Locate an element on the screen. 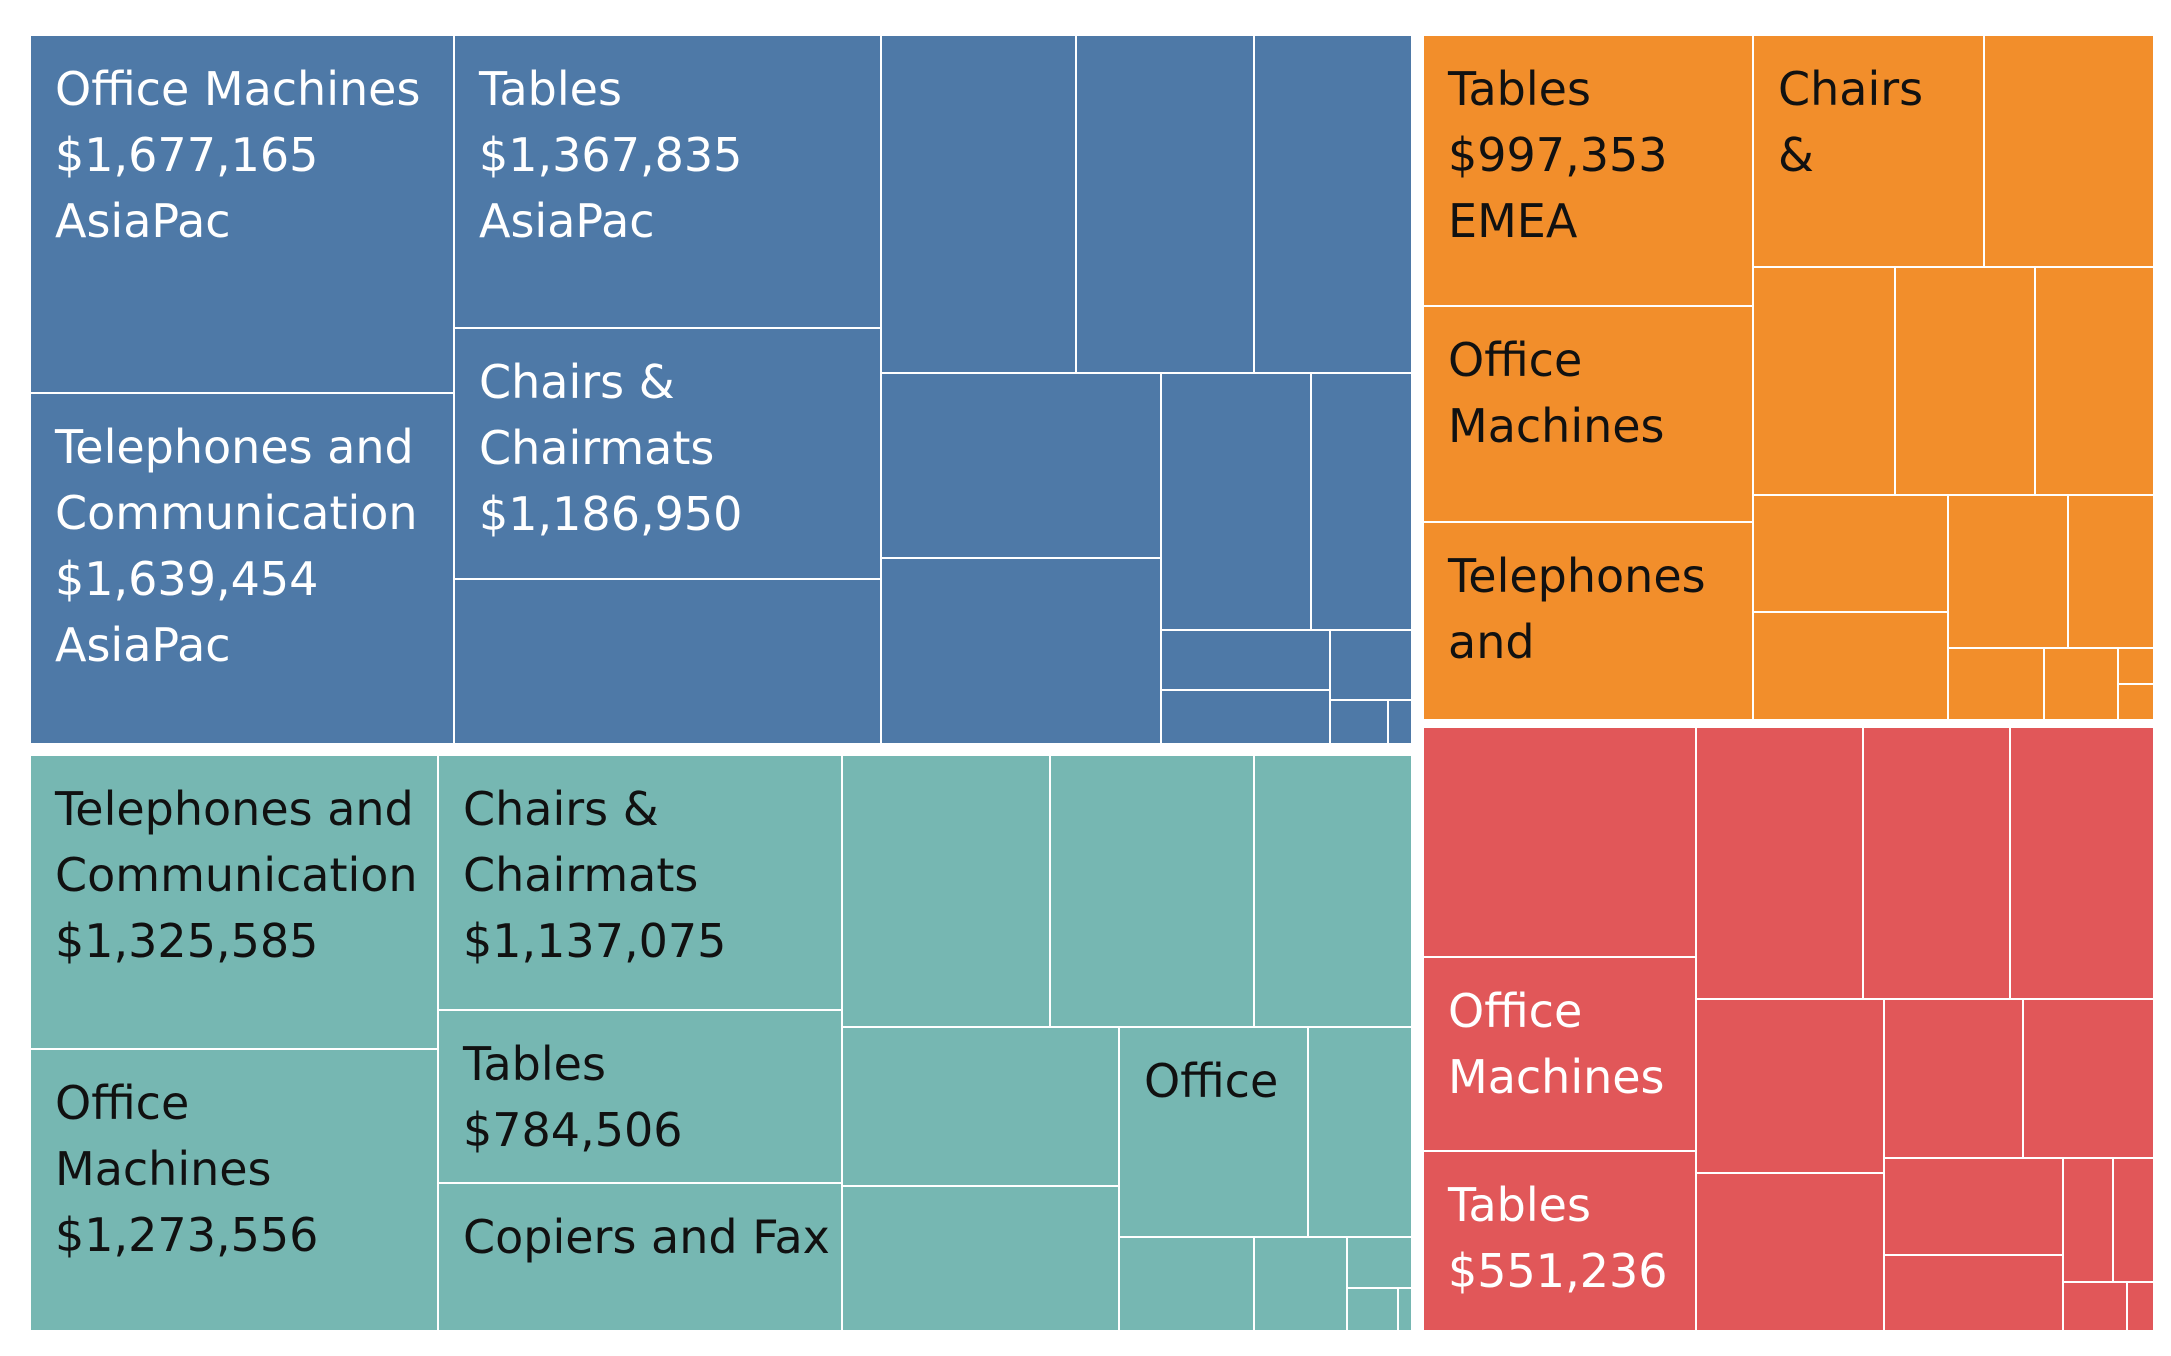 This screenshot has width=2171, height=1356. treemap-tile-telephones-and-communication: Telephones and is located at coordinates (1588, 621).